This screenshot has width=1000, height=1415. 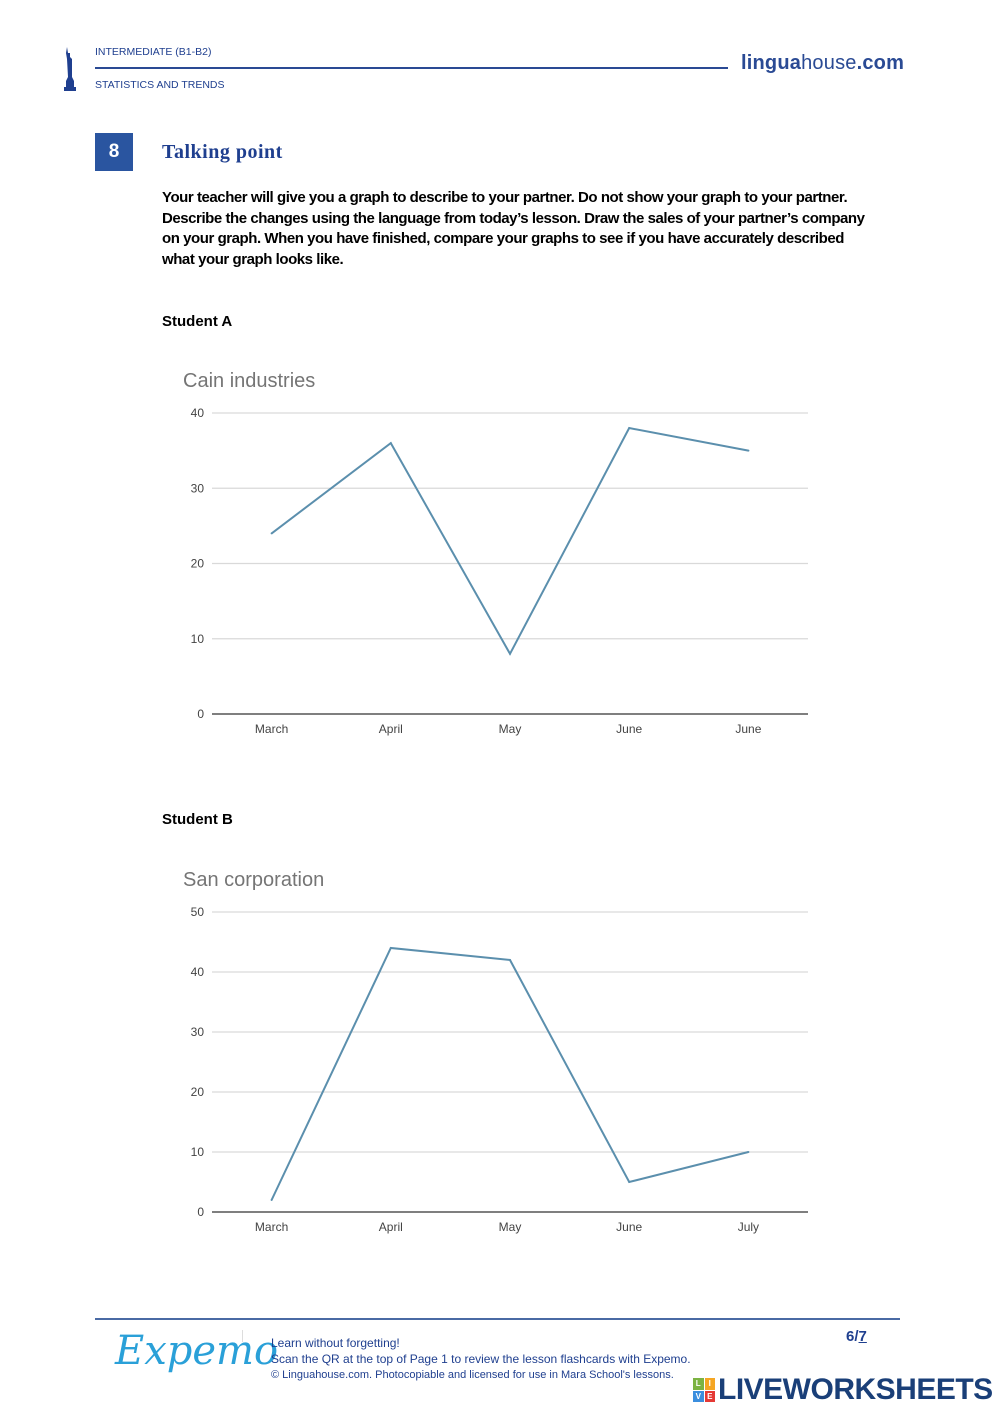 I want to click on header-divider, so click(x=411, y=68).